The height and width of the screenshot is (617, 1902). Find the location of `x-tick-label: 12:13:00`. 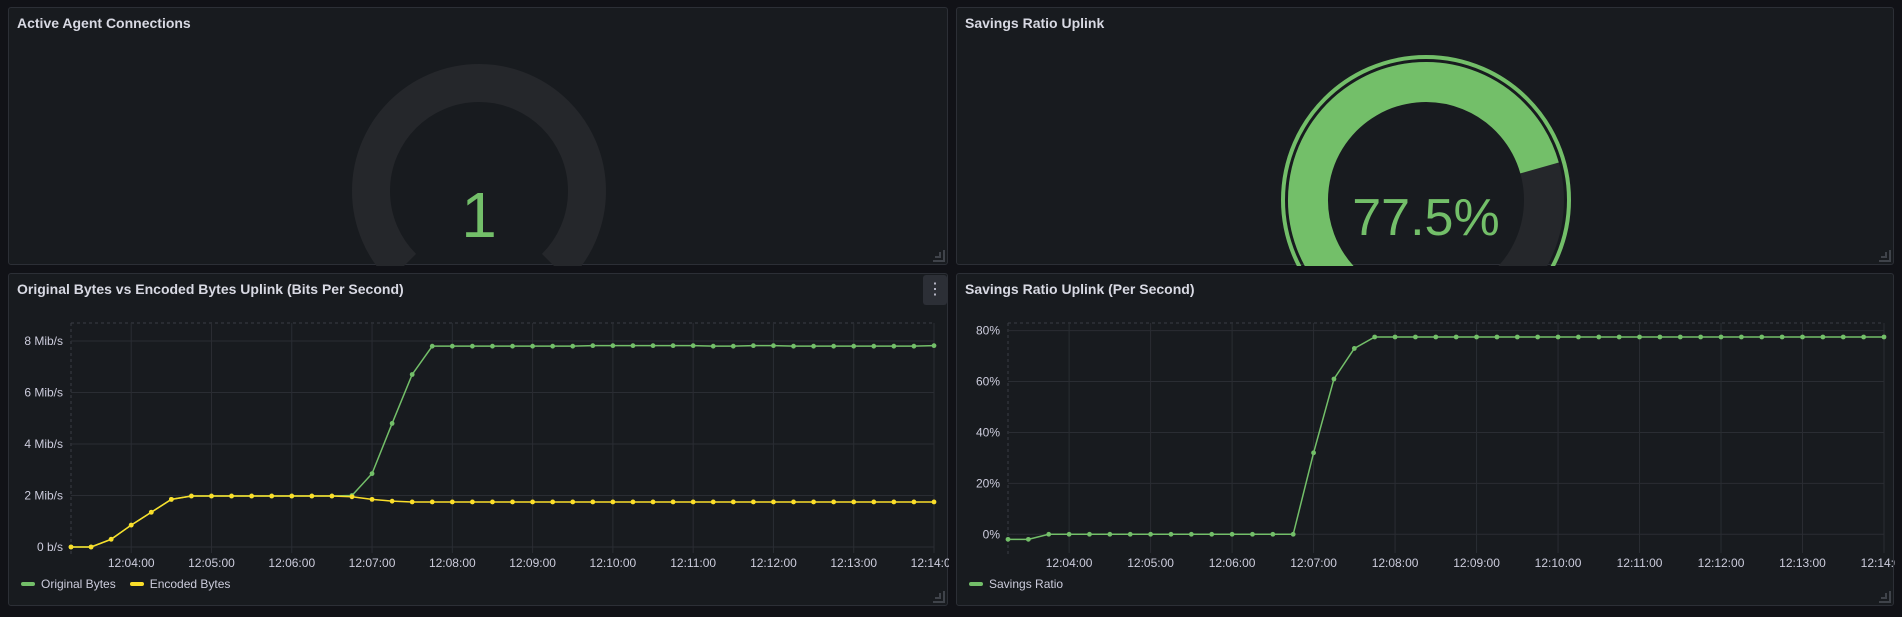

x-tick-label: 12:13:00 is located at coordinates (853, 563).